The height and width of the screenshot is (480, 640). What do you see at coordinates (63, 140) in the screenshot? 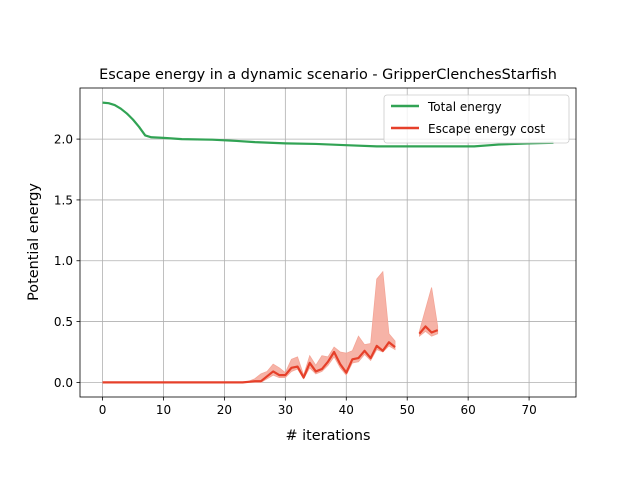
I see `y-tick-label: 2.0` at bounding box center [63, 140].